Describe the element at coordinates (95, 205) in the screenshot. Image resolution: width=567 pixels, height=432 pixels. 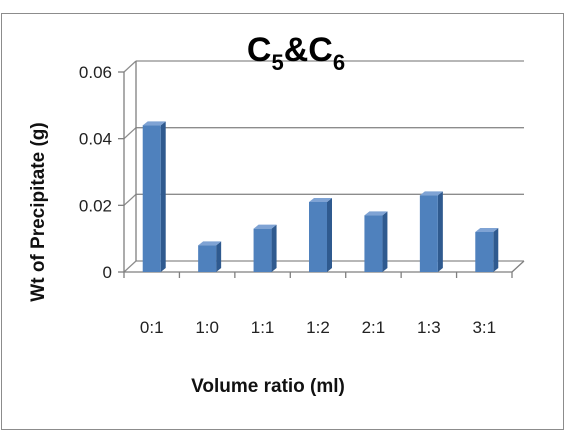
I see `y-tick-label: 0.02` at that location.